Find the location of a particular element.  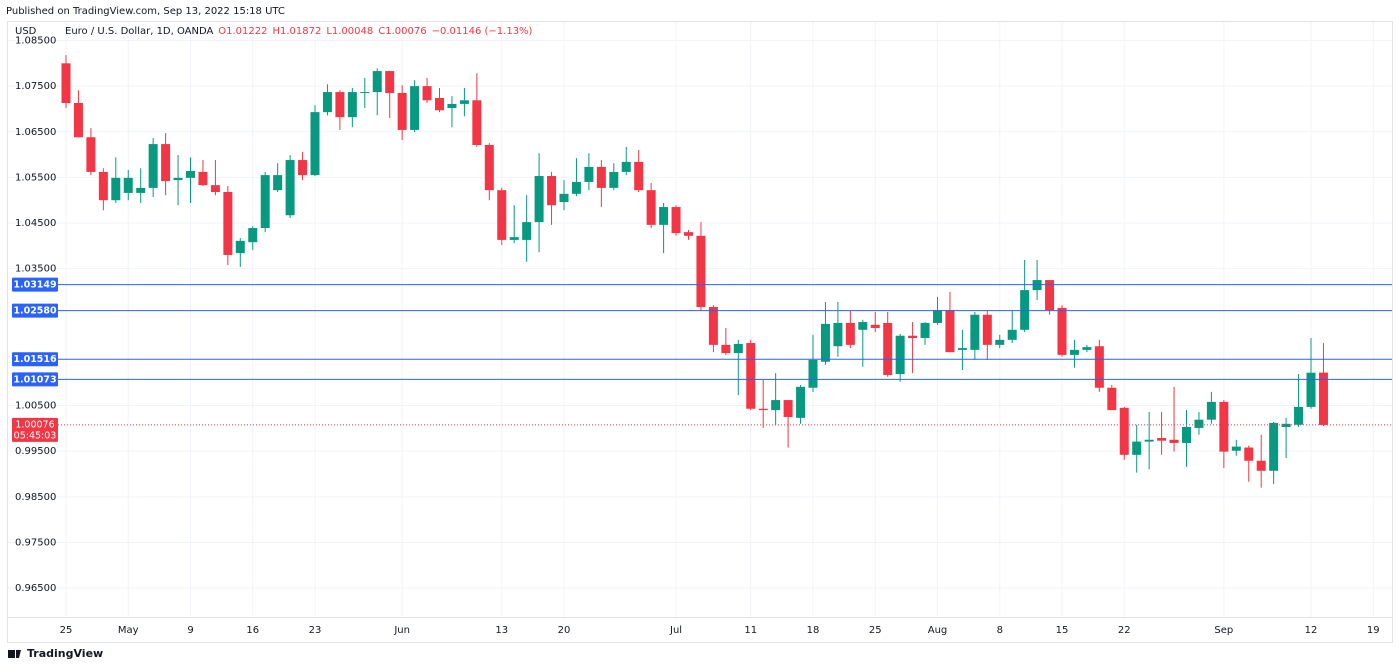

x-tick-label: 9 is located at coordinates (190, 630).